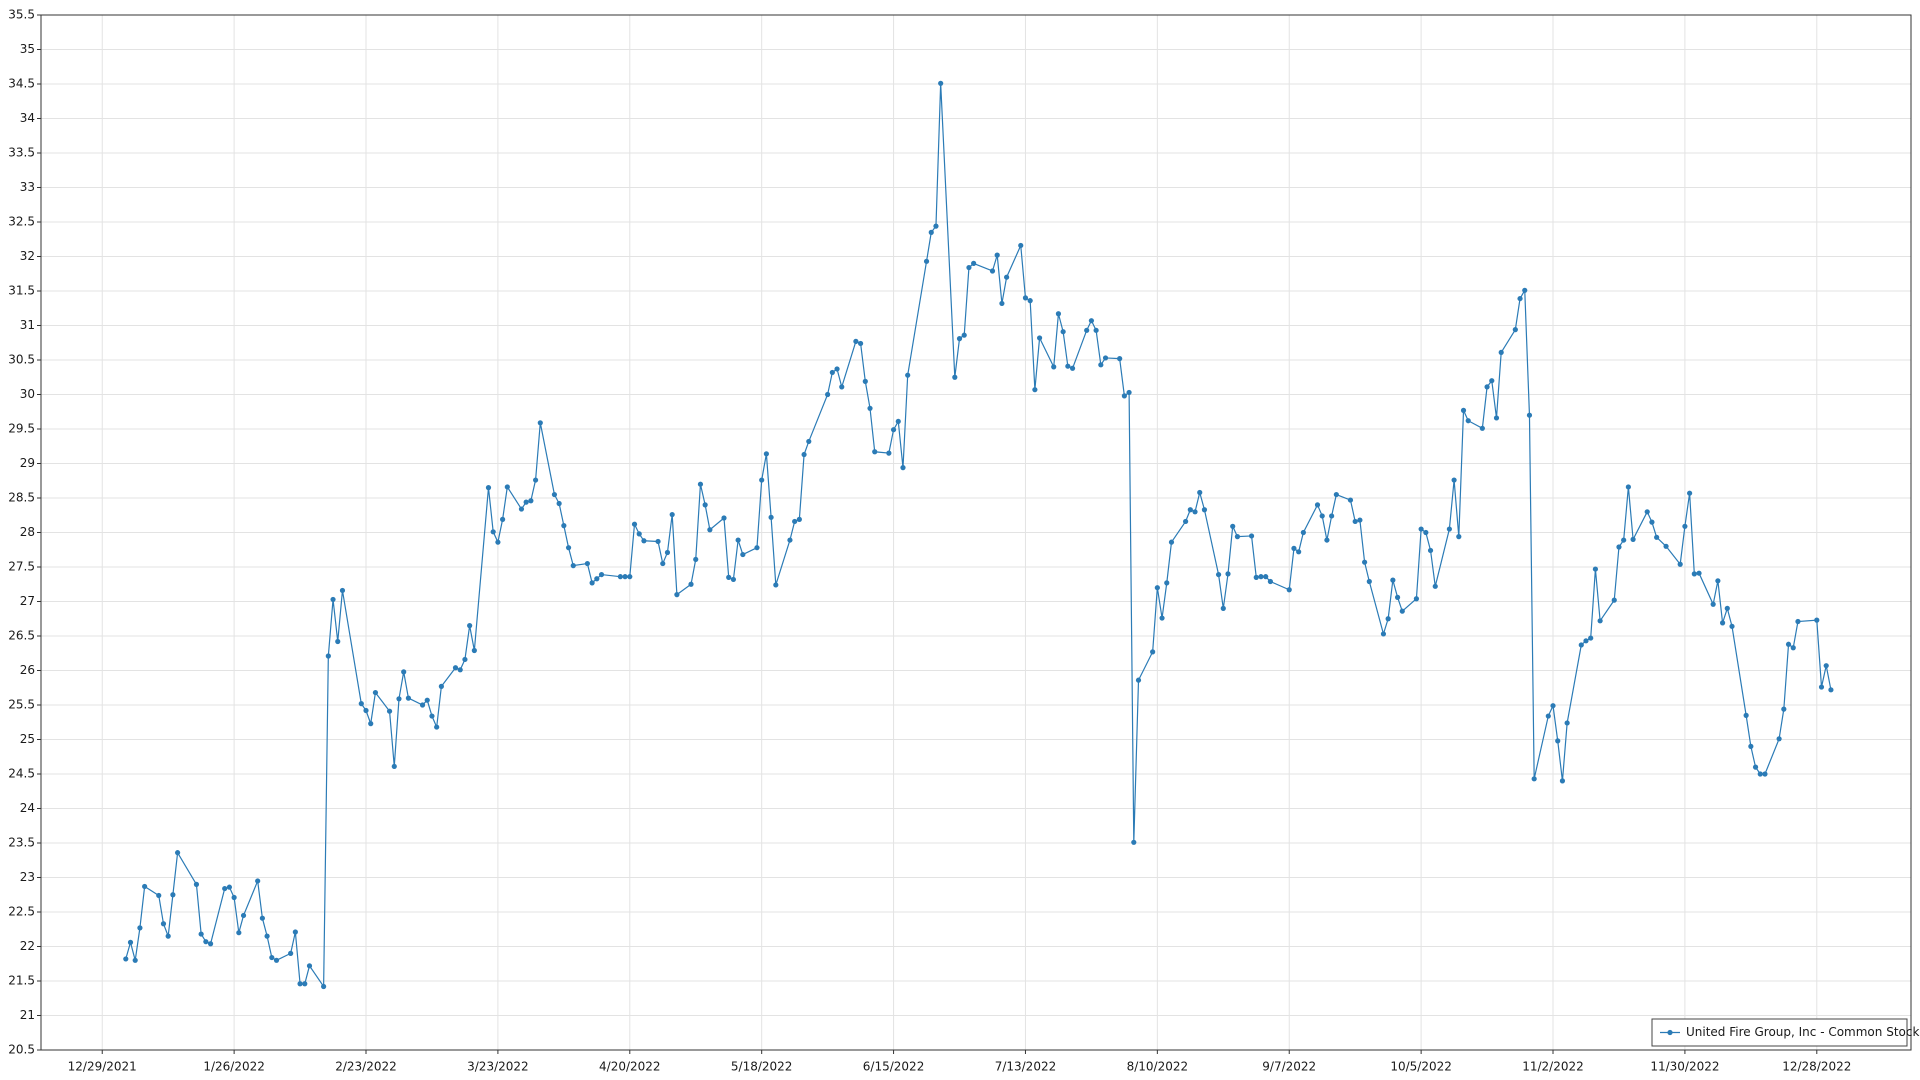  I want to click on y-tick-label: 26.5, so click(21, 636).